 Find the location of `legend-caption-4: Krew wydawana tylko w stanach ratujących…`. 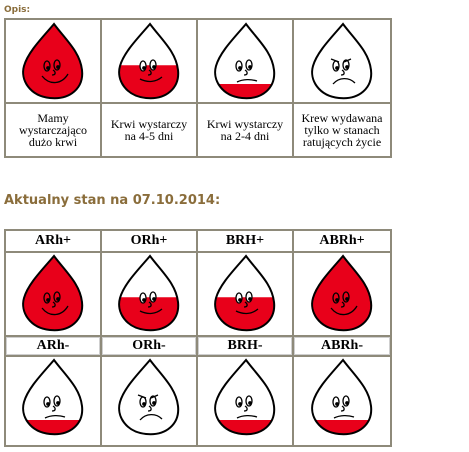

legend-caption-4: Krew wydawana tylko w stanach ratujących… is located at coordinates (342, 130).